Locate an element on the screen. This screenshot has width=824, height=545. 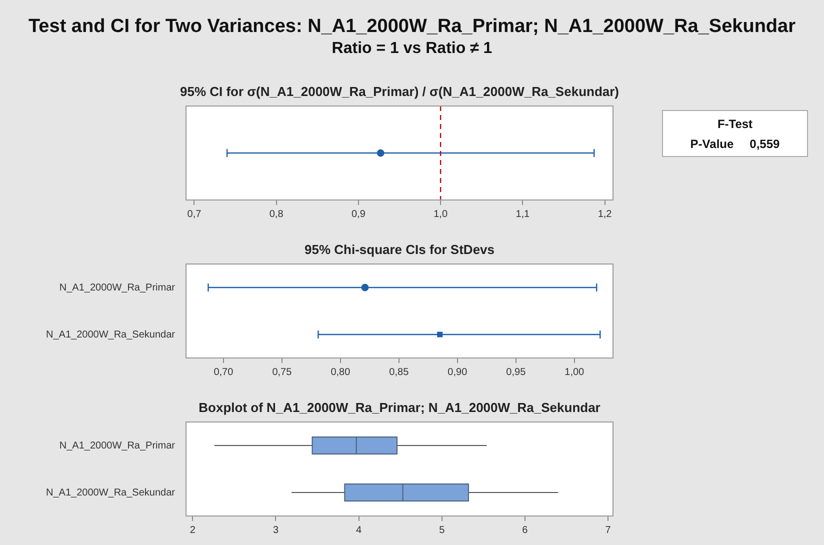
x-tick-label: 6 is located at coordinates (525, 530).